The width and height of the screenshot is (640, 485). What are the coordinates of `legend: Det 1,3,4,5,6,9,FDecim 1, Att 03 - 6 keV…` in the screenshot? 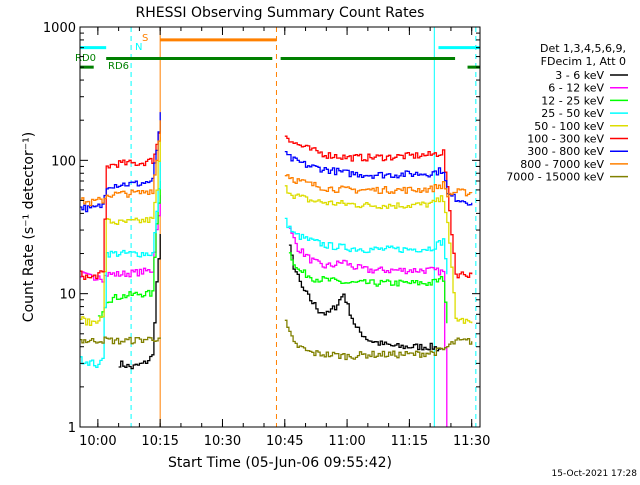 It's located at (567, 113).